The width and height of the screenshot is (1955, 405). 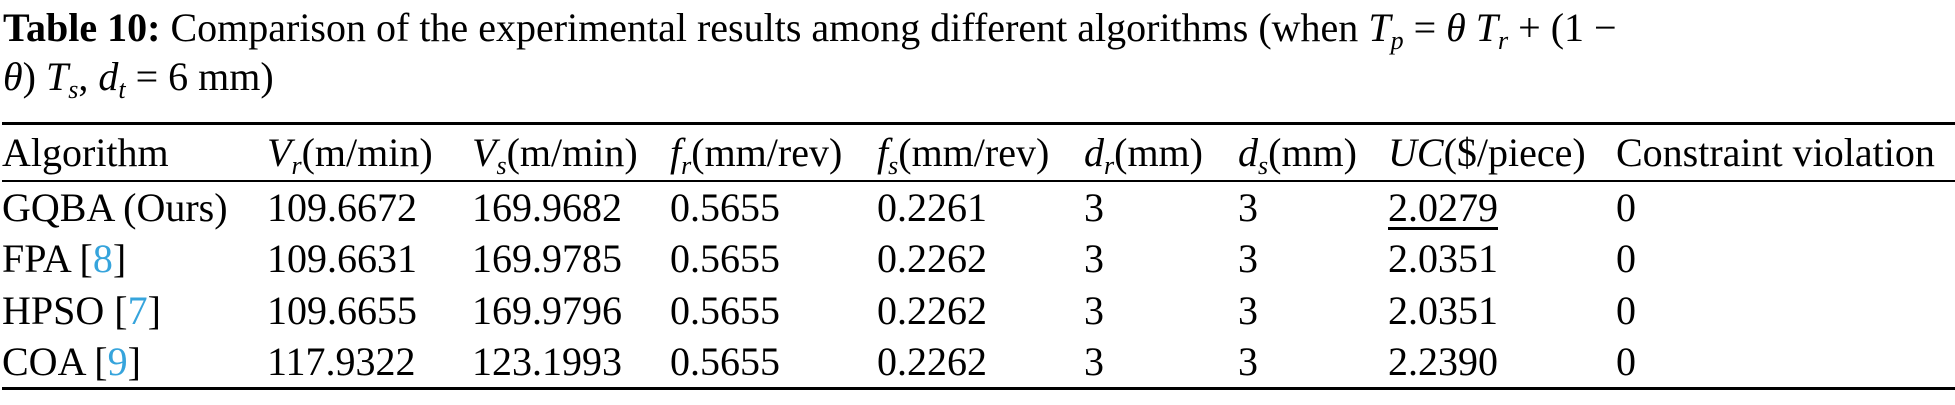 I want to click on citation-link: 8, so click(x=102, y=258).